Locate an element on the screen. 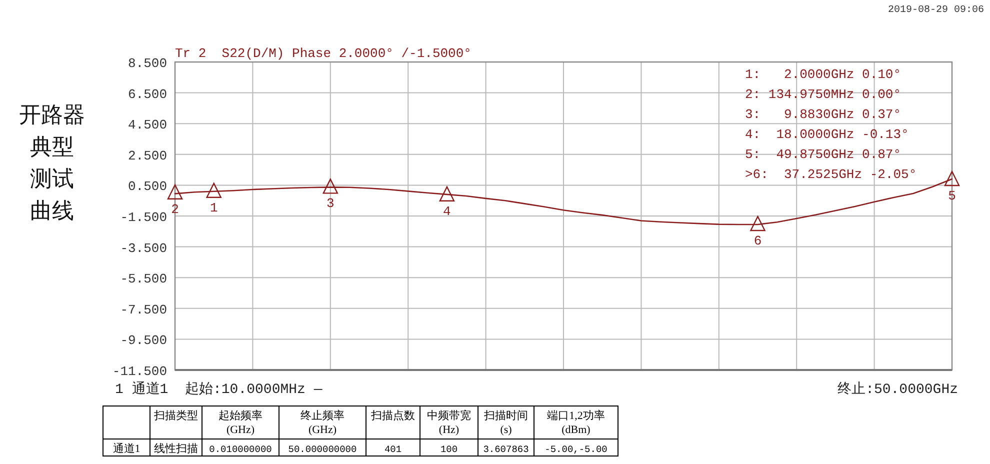 This screenshot has width=990, height=464. text: 终止:50.0000GHz is located at coordinates (898, 389).